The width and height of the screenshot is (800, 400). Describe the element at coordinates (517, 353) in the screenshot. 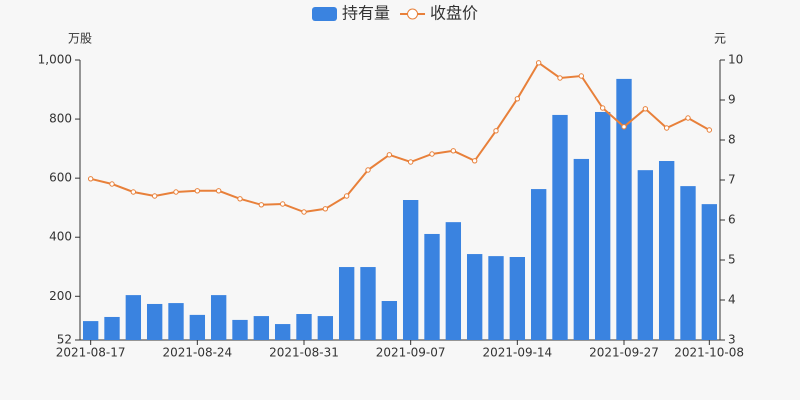

I see `x-tick-label: 2021-09-14` at that location.